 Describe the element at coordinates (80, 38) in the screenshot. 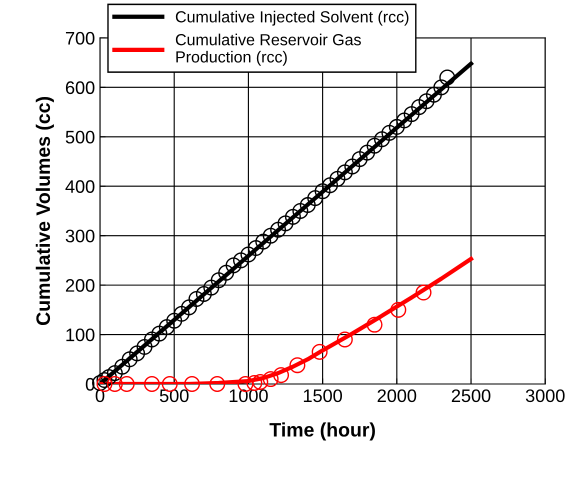

I see `y-tick-label: 700` at that location.